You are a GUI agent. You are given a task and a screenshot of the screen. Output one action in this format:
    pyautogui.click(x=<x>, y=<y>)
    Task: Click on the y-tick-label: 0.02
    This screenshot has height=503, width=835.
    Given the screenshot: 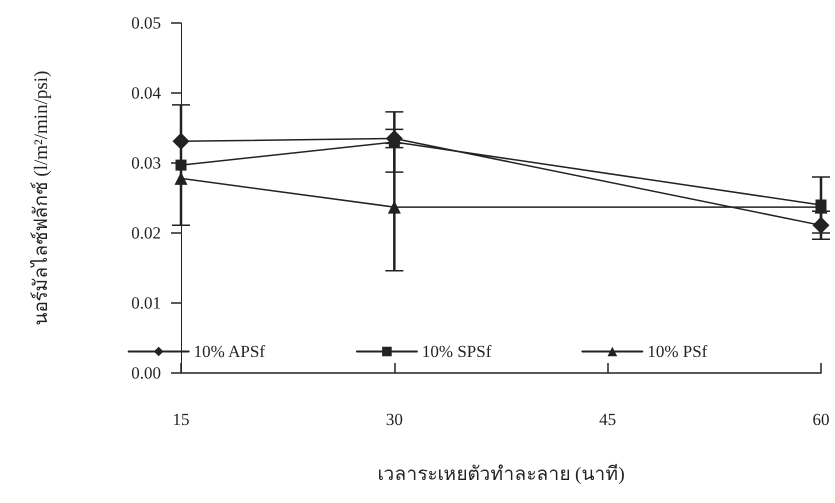 What is the action you would take?
    pyautogui.click(x=146, y=233)
    